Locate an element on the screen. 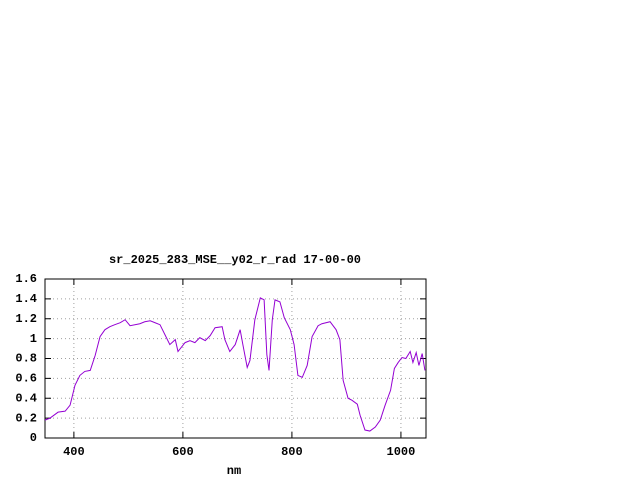 The image size is (640, 480). x-tick-label: 800 is located at coordinates (292, 452).